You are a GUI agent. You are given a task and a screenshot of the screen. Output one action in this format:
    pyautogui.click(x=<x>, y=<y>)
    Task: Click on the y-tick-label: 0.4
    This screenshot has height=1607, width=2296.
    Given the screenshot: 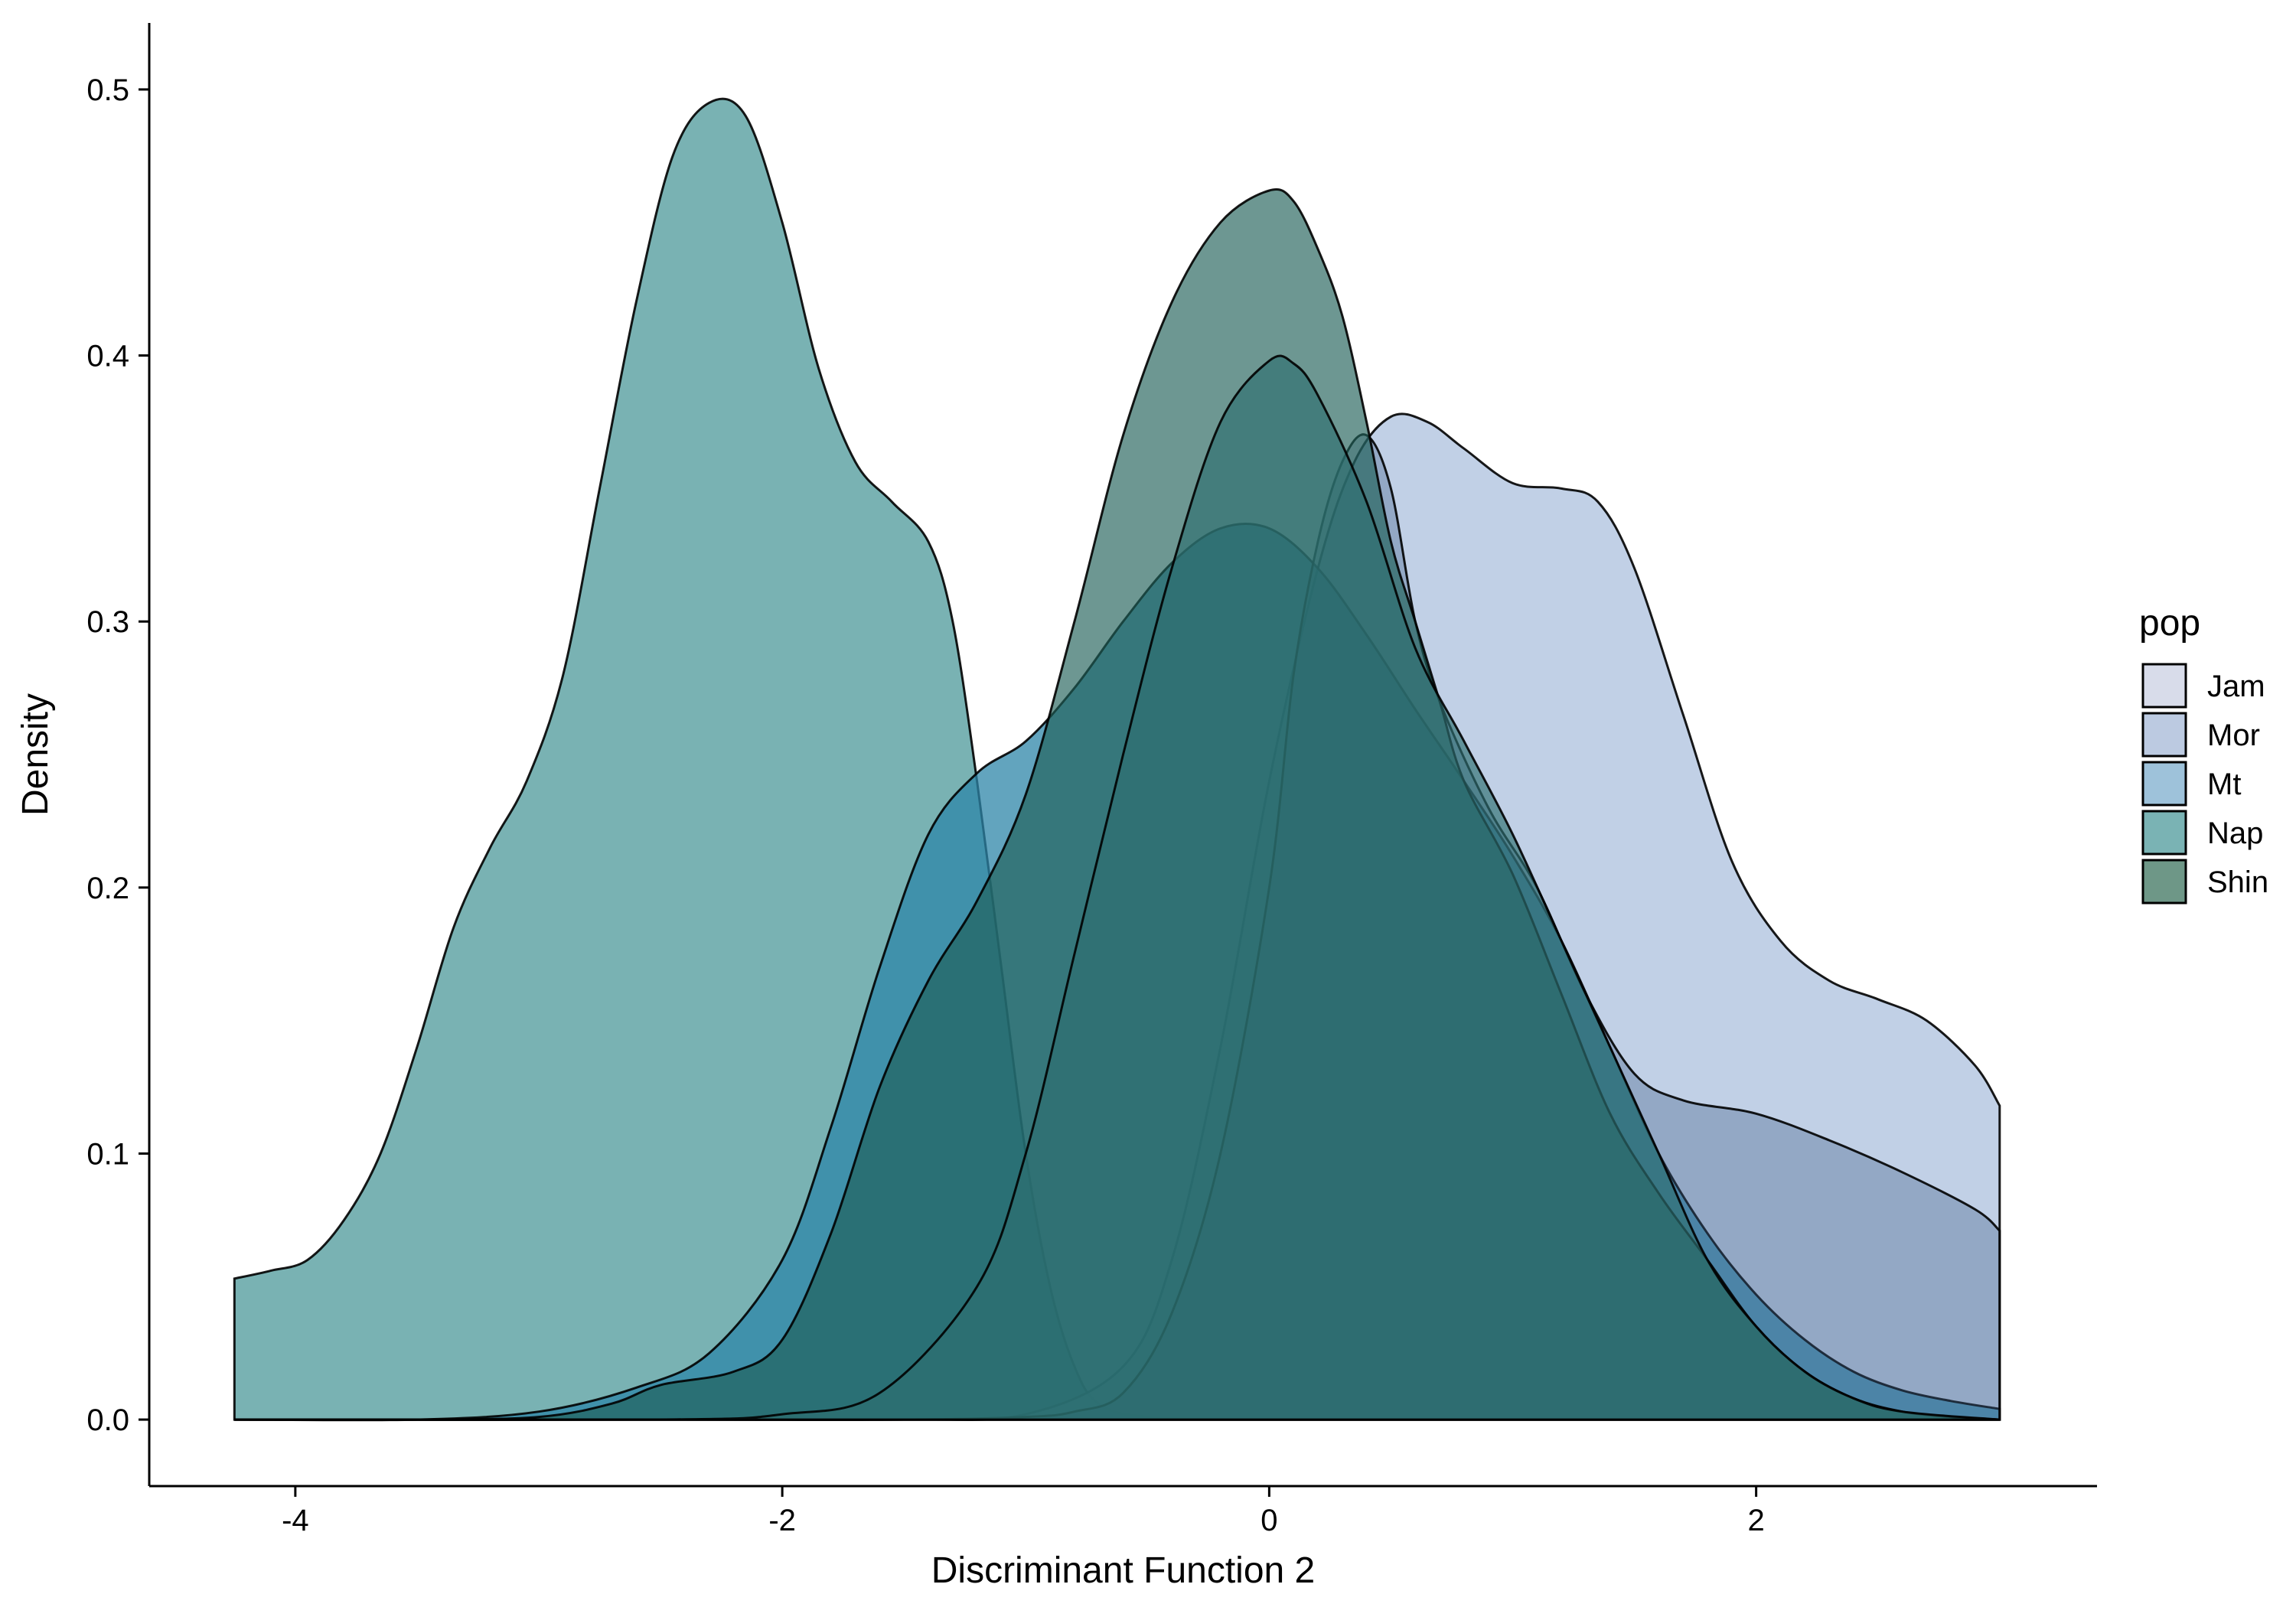 What is the action you would take?
    pyautogui.click(x=107, y=356)
    